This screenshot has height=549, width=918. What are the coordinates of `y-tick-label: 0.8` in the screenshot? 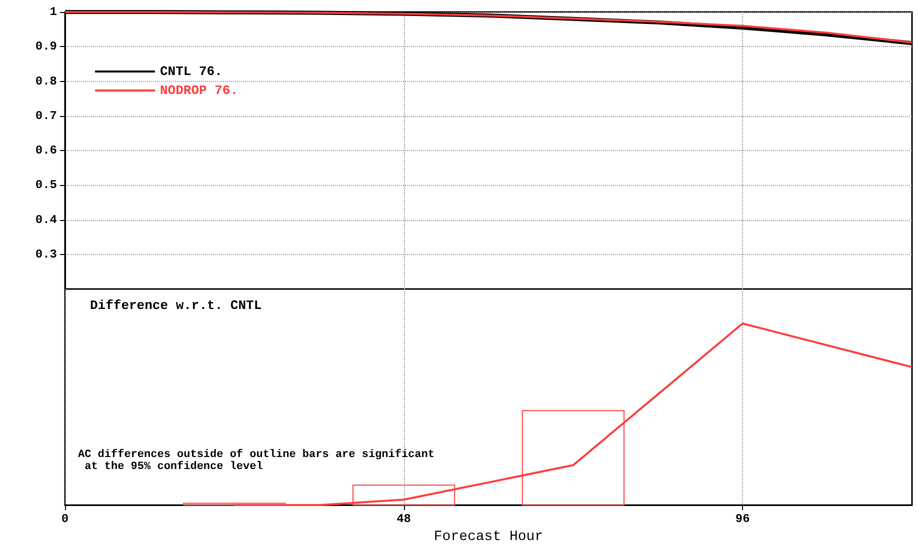 It's located at (46, 81).